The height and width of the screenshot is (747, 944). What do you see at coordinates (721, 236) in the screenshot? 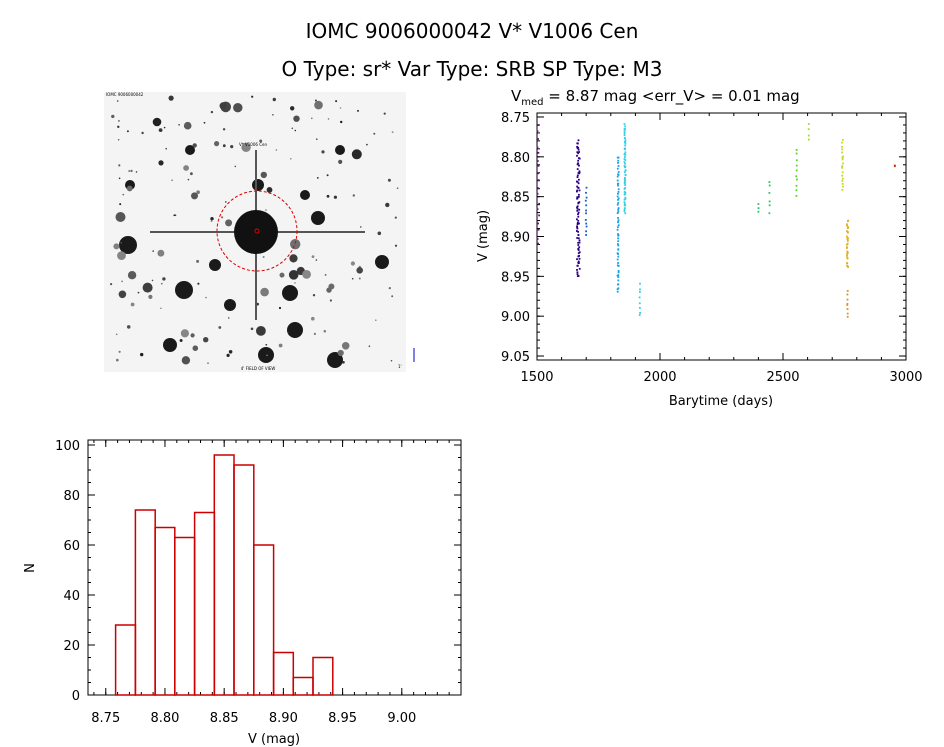
I see `light-curve-plot-frame` at bounding box center [721, 236].